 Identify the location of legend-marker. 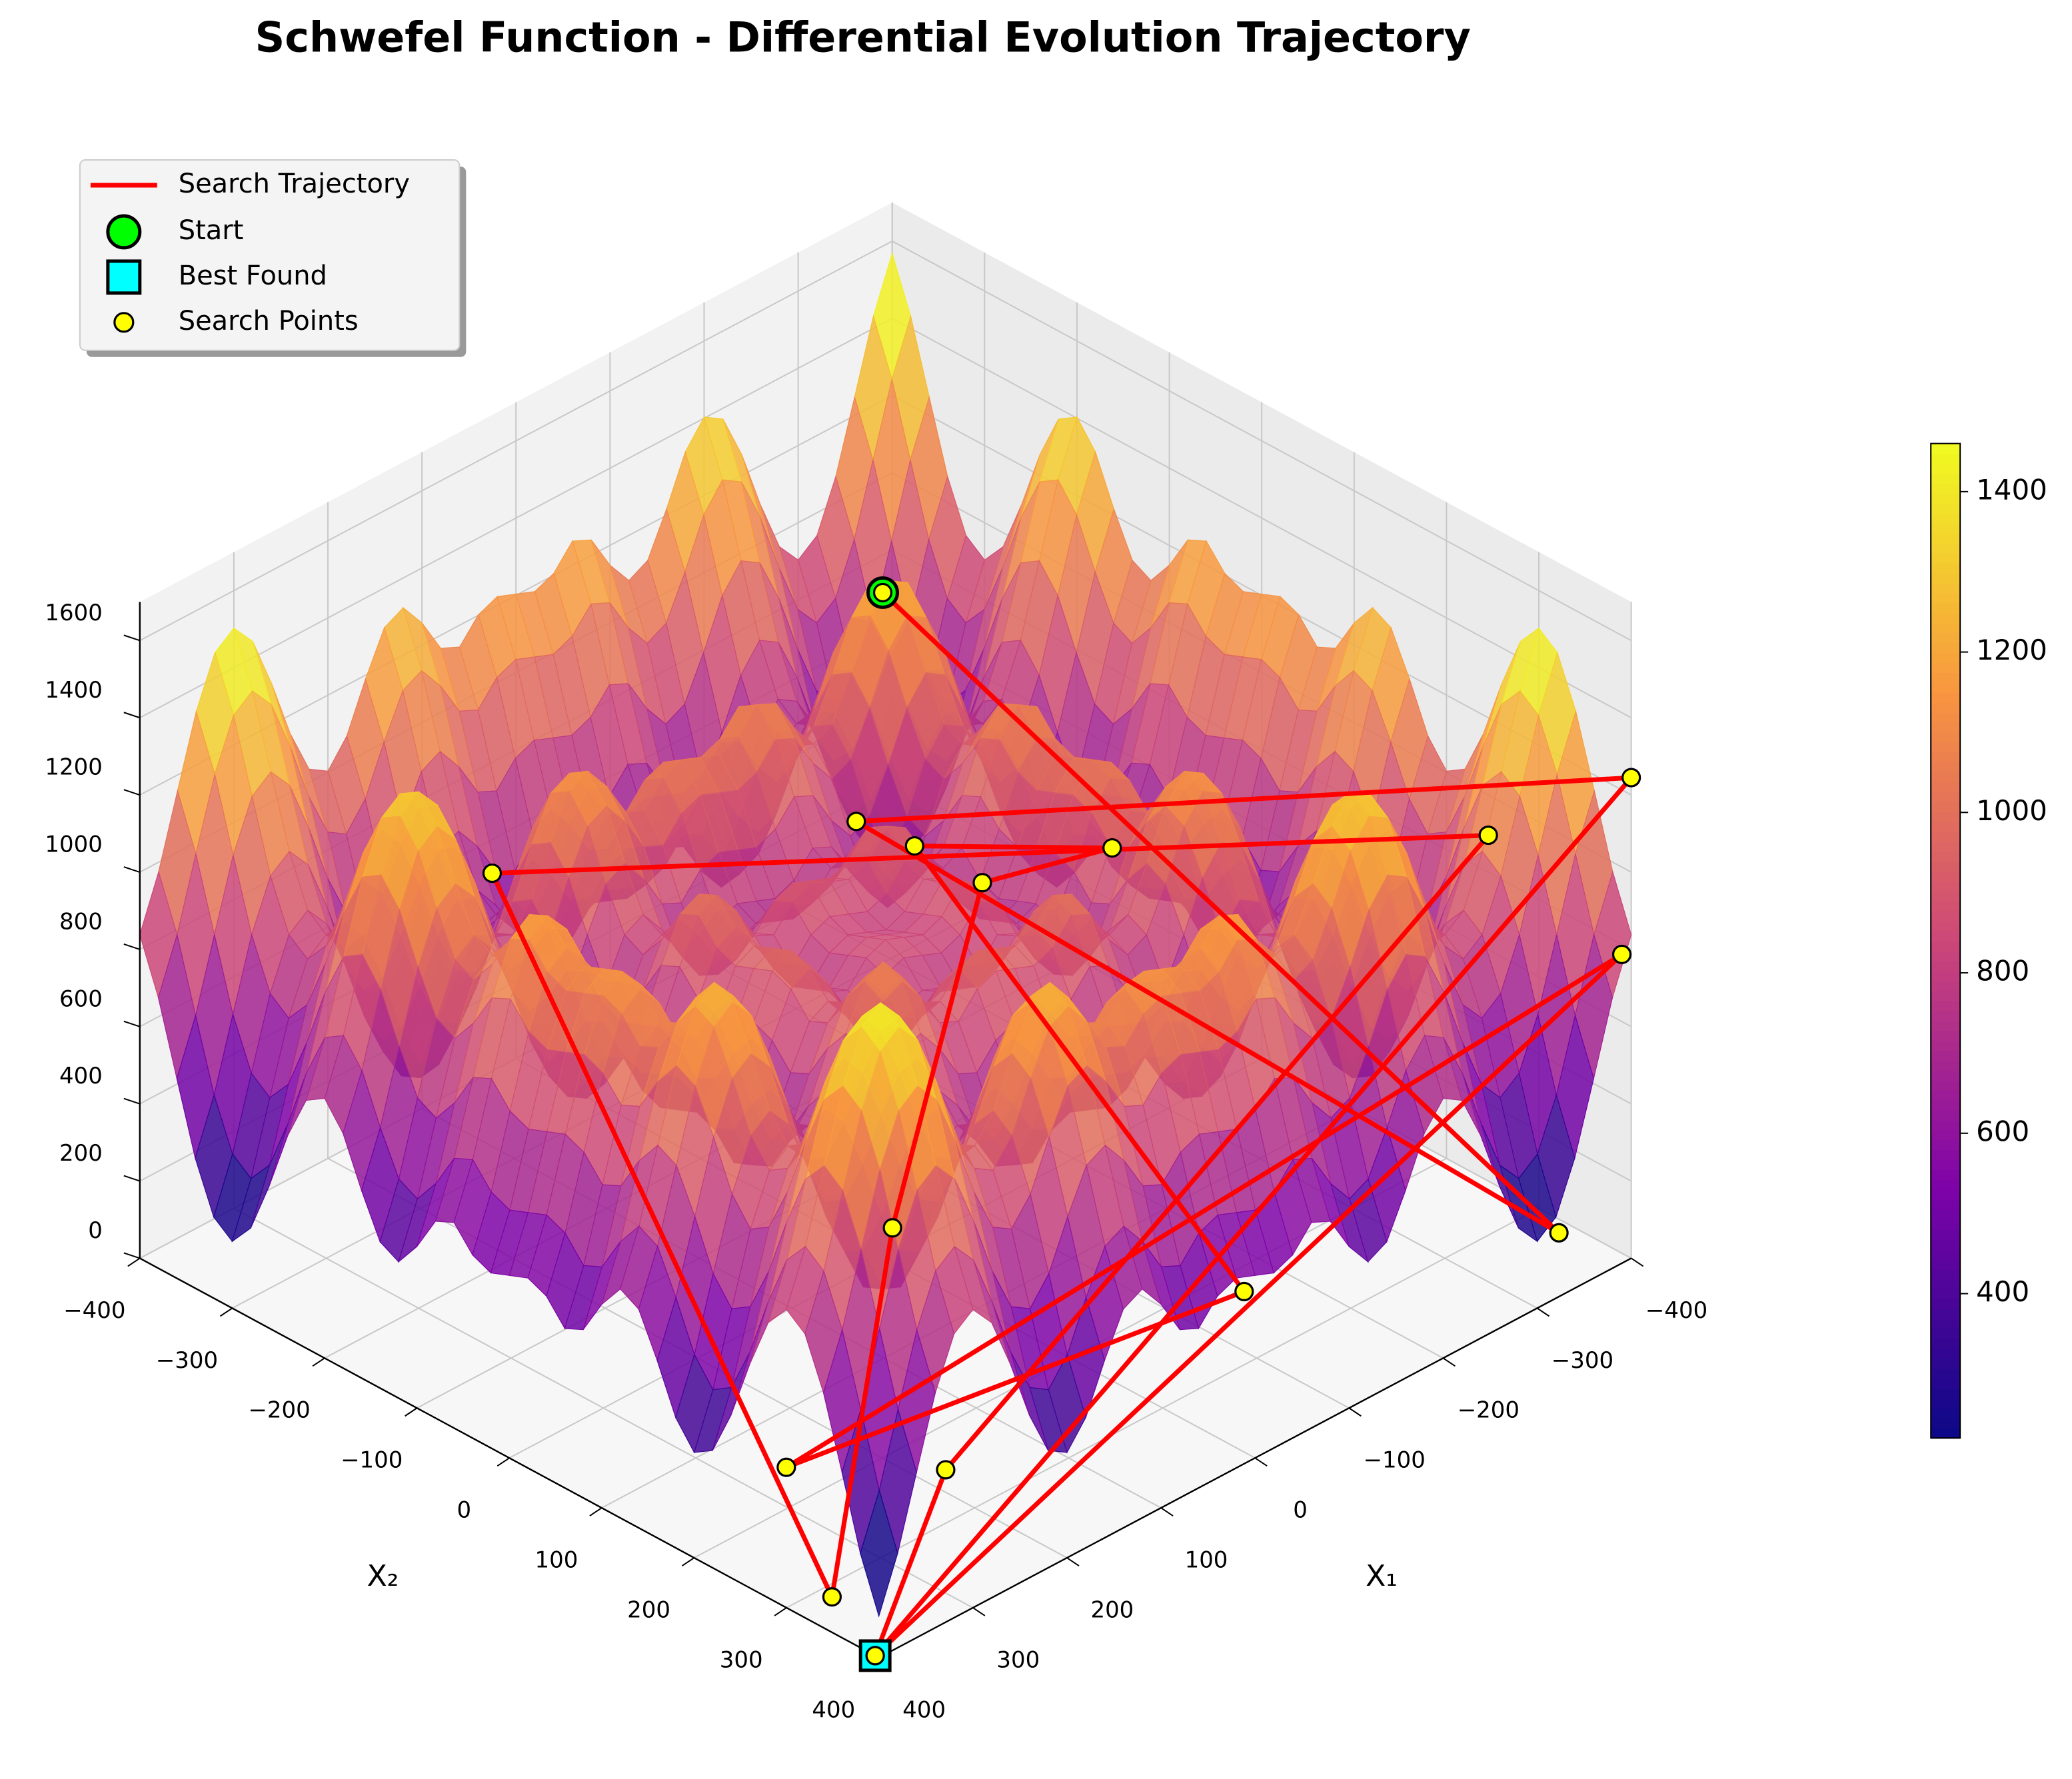
(124, 277).